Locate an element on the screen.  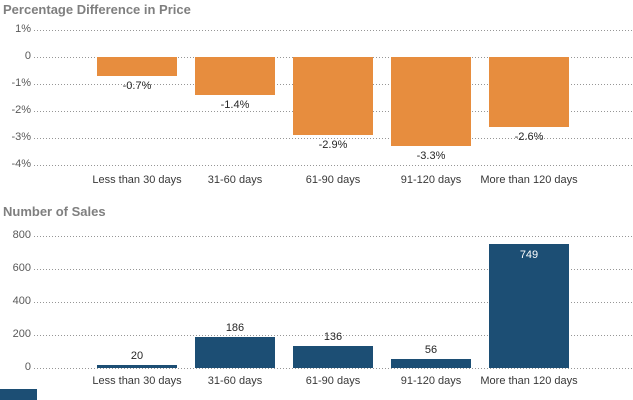
sales-y-tick-label: 0 is located at coordinates (27, 367).